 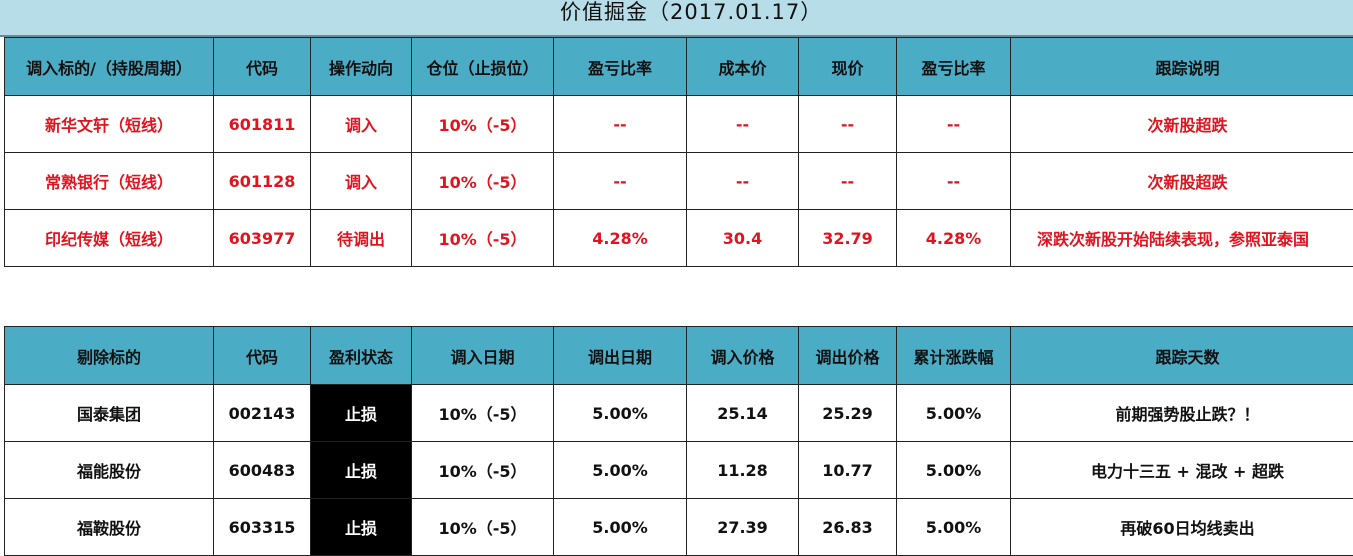 I want to click on table-cell: 600483, so click(x=262, y=470).